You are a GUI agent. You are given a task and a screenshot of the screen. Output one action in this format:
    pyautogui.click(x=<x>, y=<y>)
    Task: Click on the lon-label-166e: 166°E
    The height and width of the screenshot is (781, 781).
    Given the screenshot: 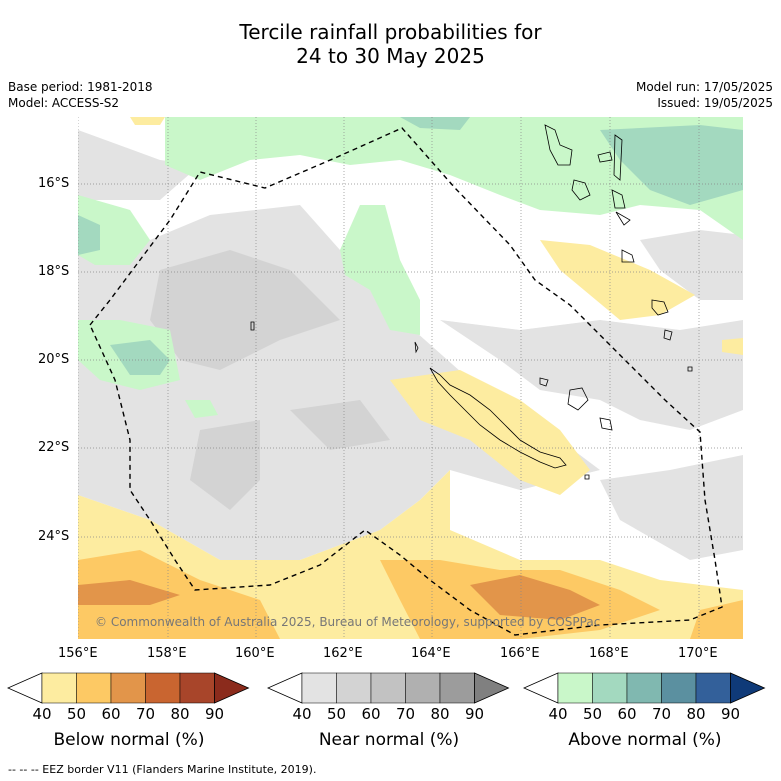 What is the action you would take?
    pyautogui.click(x=520, y=653)
    